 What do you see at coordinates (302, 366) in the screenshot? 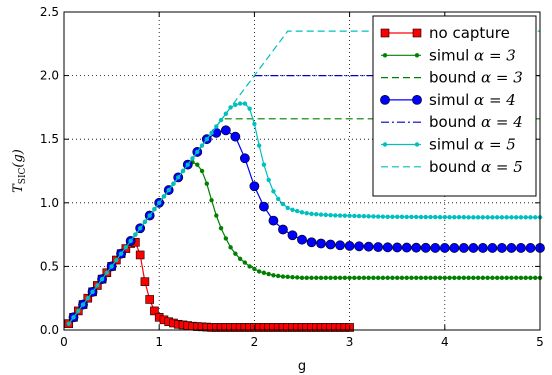
I see `x-axis-label: g` at bounding box center [302, 366].